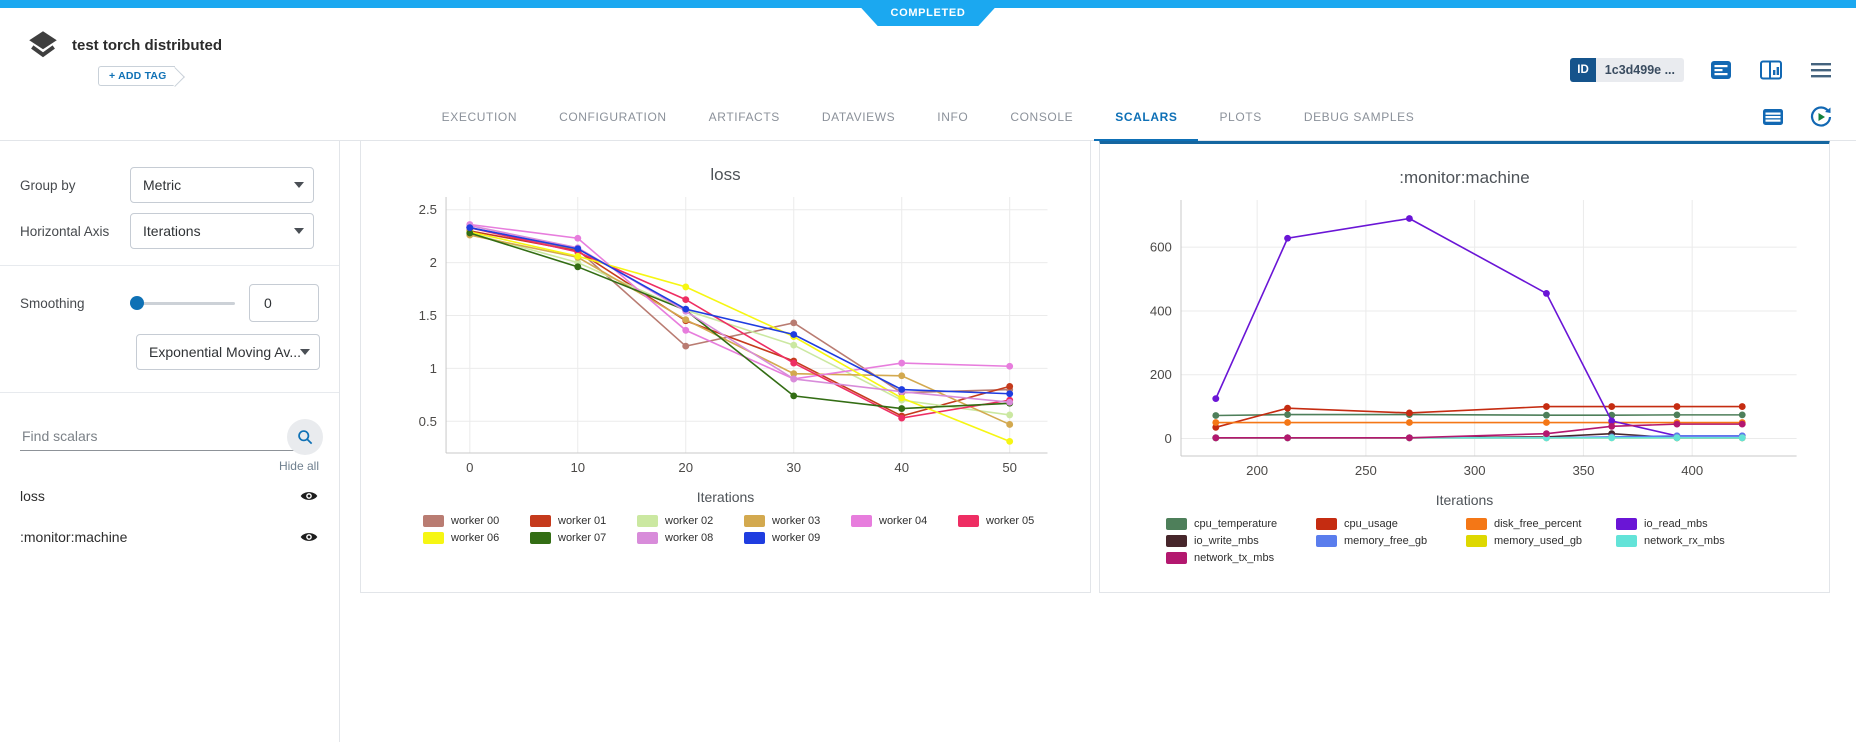  I want to click on refresh-icon, so click(1821, 117).